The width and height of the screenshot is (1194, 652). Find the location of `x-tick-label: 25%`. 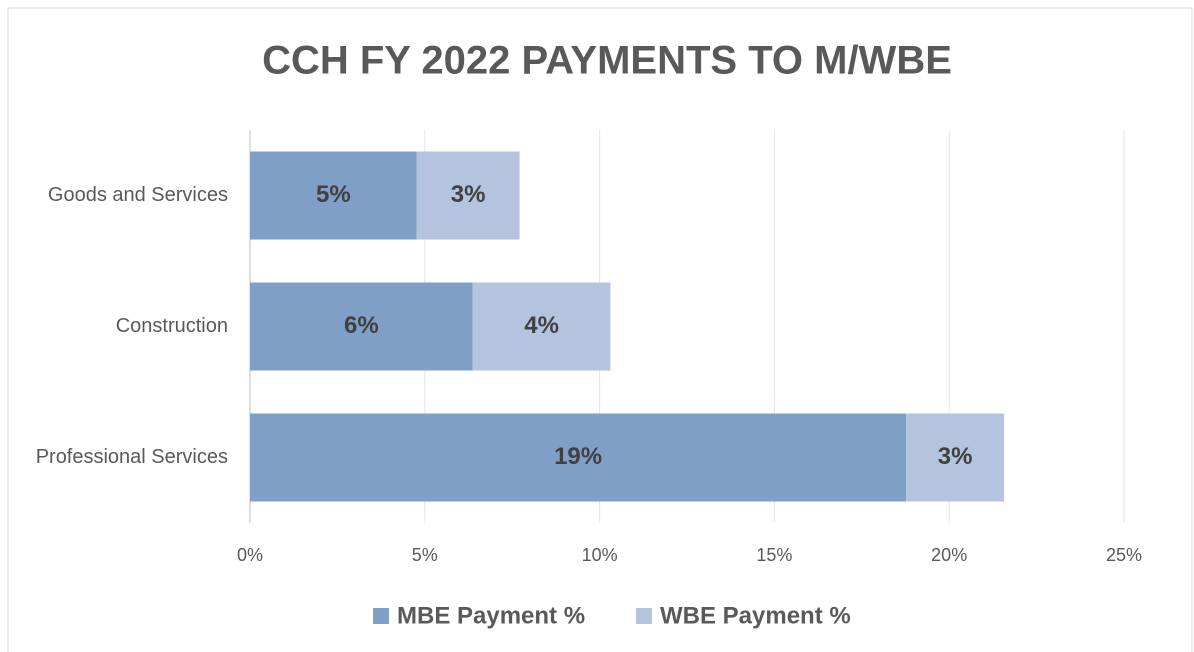

x-tick-label: 25% is located at coordinates (1124, 555).